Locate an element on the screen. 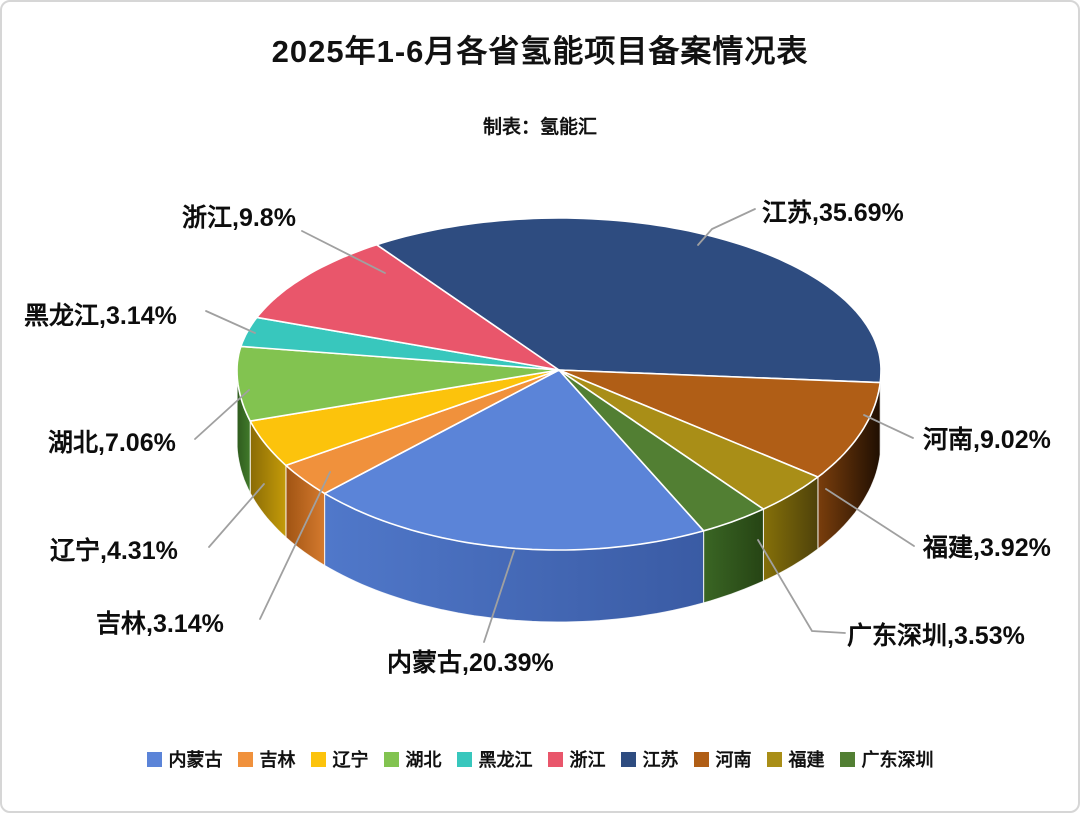  pie-slice-zhejiang is located at coordinates (408, 307).